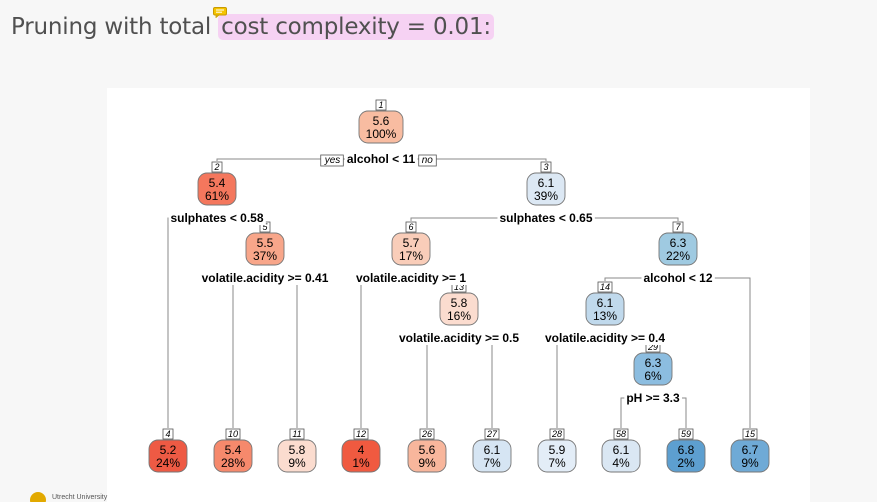 The height and width of the screenshot is (502, 877). I want to click on tree-node-14: 14 6.113%, so click(605, 303).